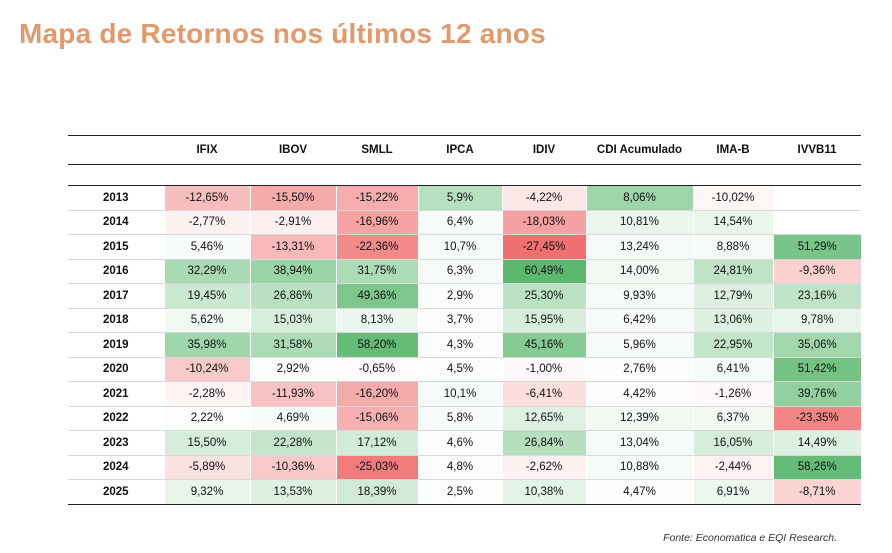 The width and height of the screenshot is (892, 553). Describe the element at coordinates (639, 345) in the screenshot. I see `return-cell: 5,96%` at that location.